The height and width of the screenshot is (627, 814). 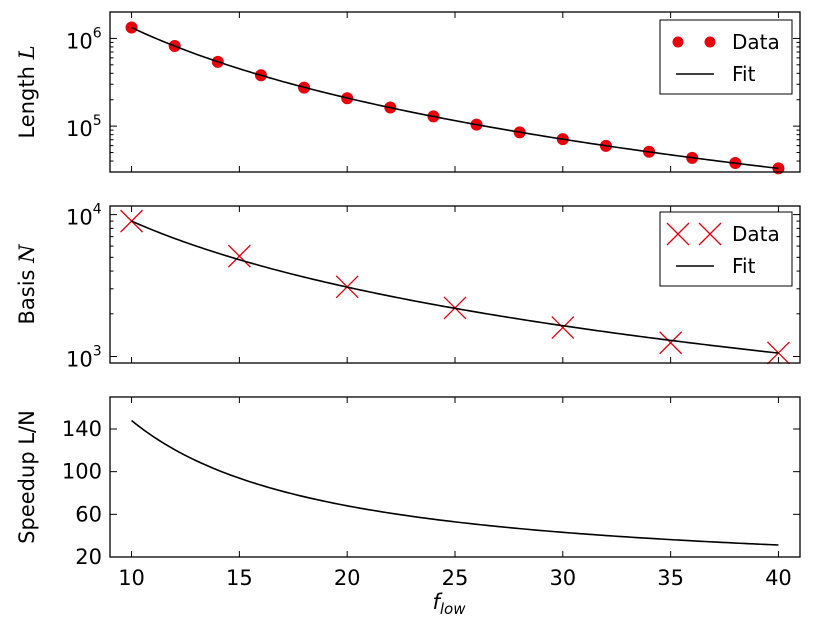 What do you see at coordinates (84, 358) in the screenshot?
I see `y-tick-label: 103` at bounding box center [84, 358].